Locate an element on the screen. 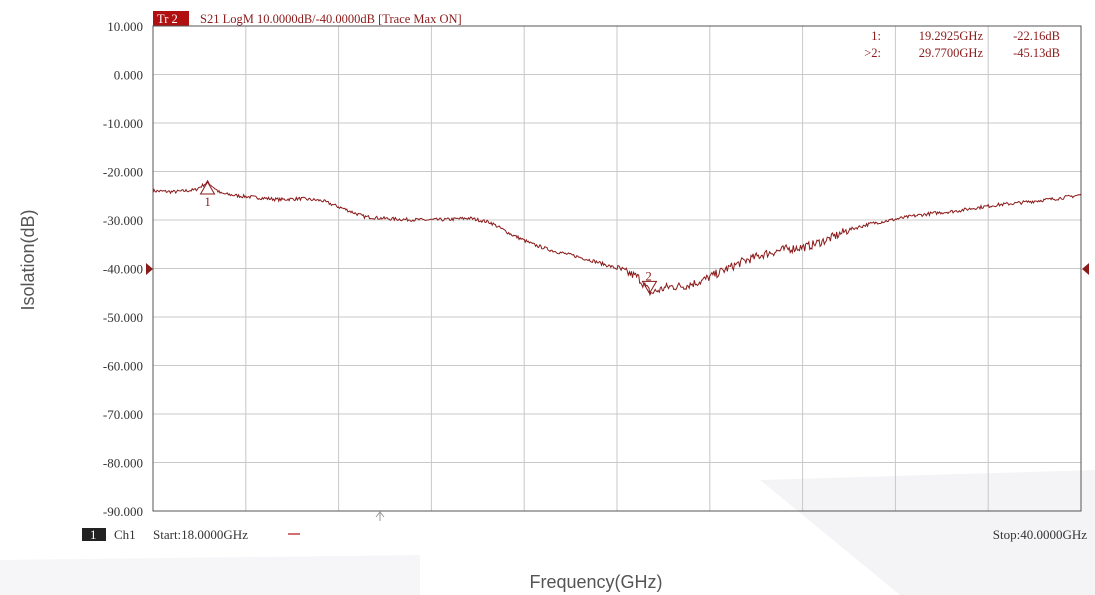 Image resolution: width=1095 pixels, height=595 pixels. y-tick-label: -90.000 is located at coordinates (123, 511).